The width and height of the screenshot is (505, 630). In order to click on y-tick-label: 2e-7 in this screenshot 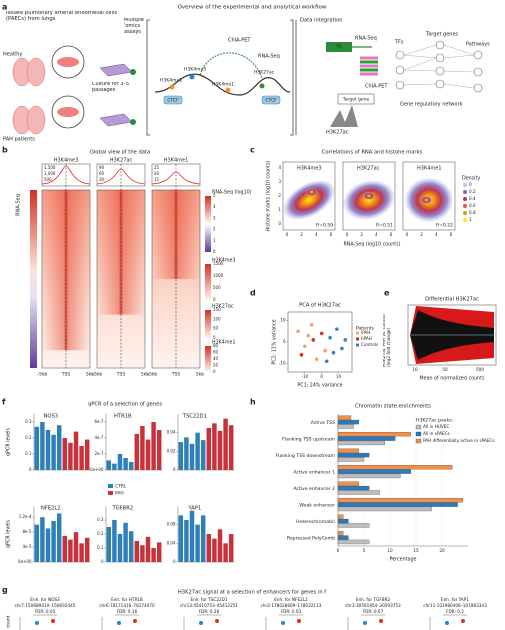, I will do `click(99, 453)`.